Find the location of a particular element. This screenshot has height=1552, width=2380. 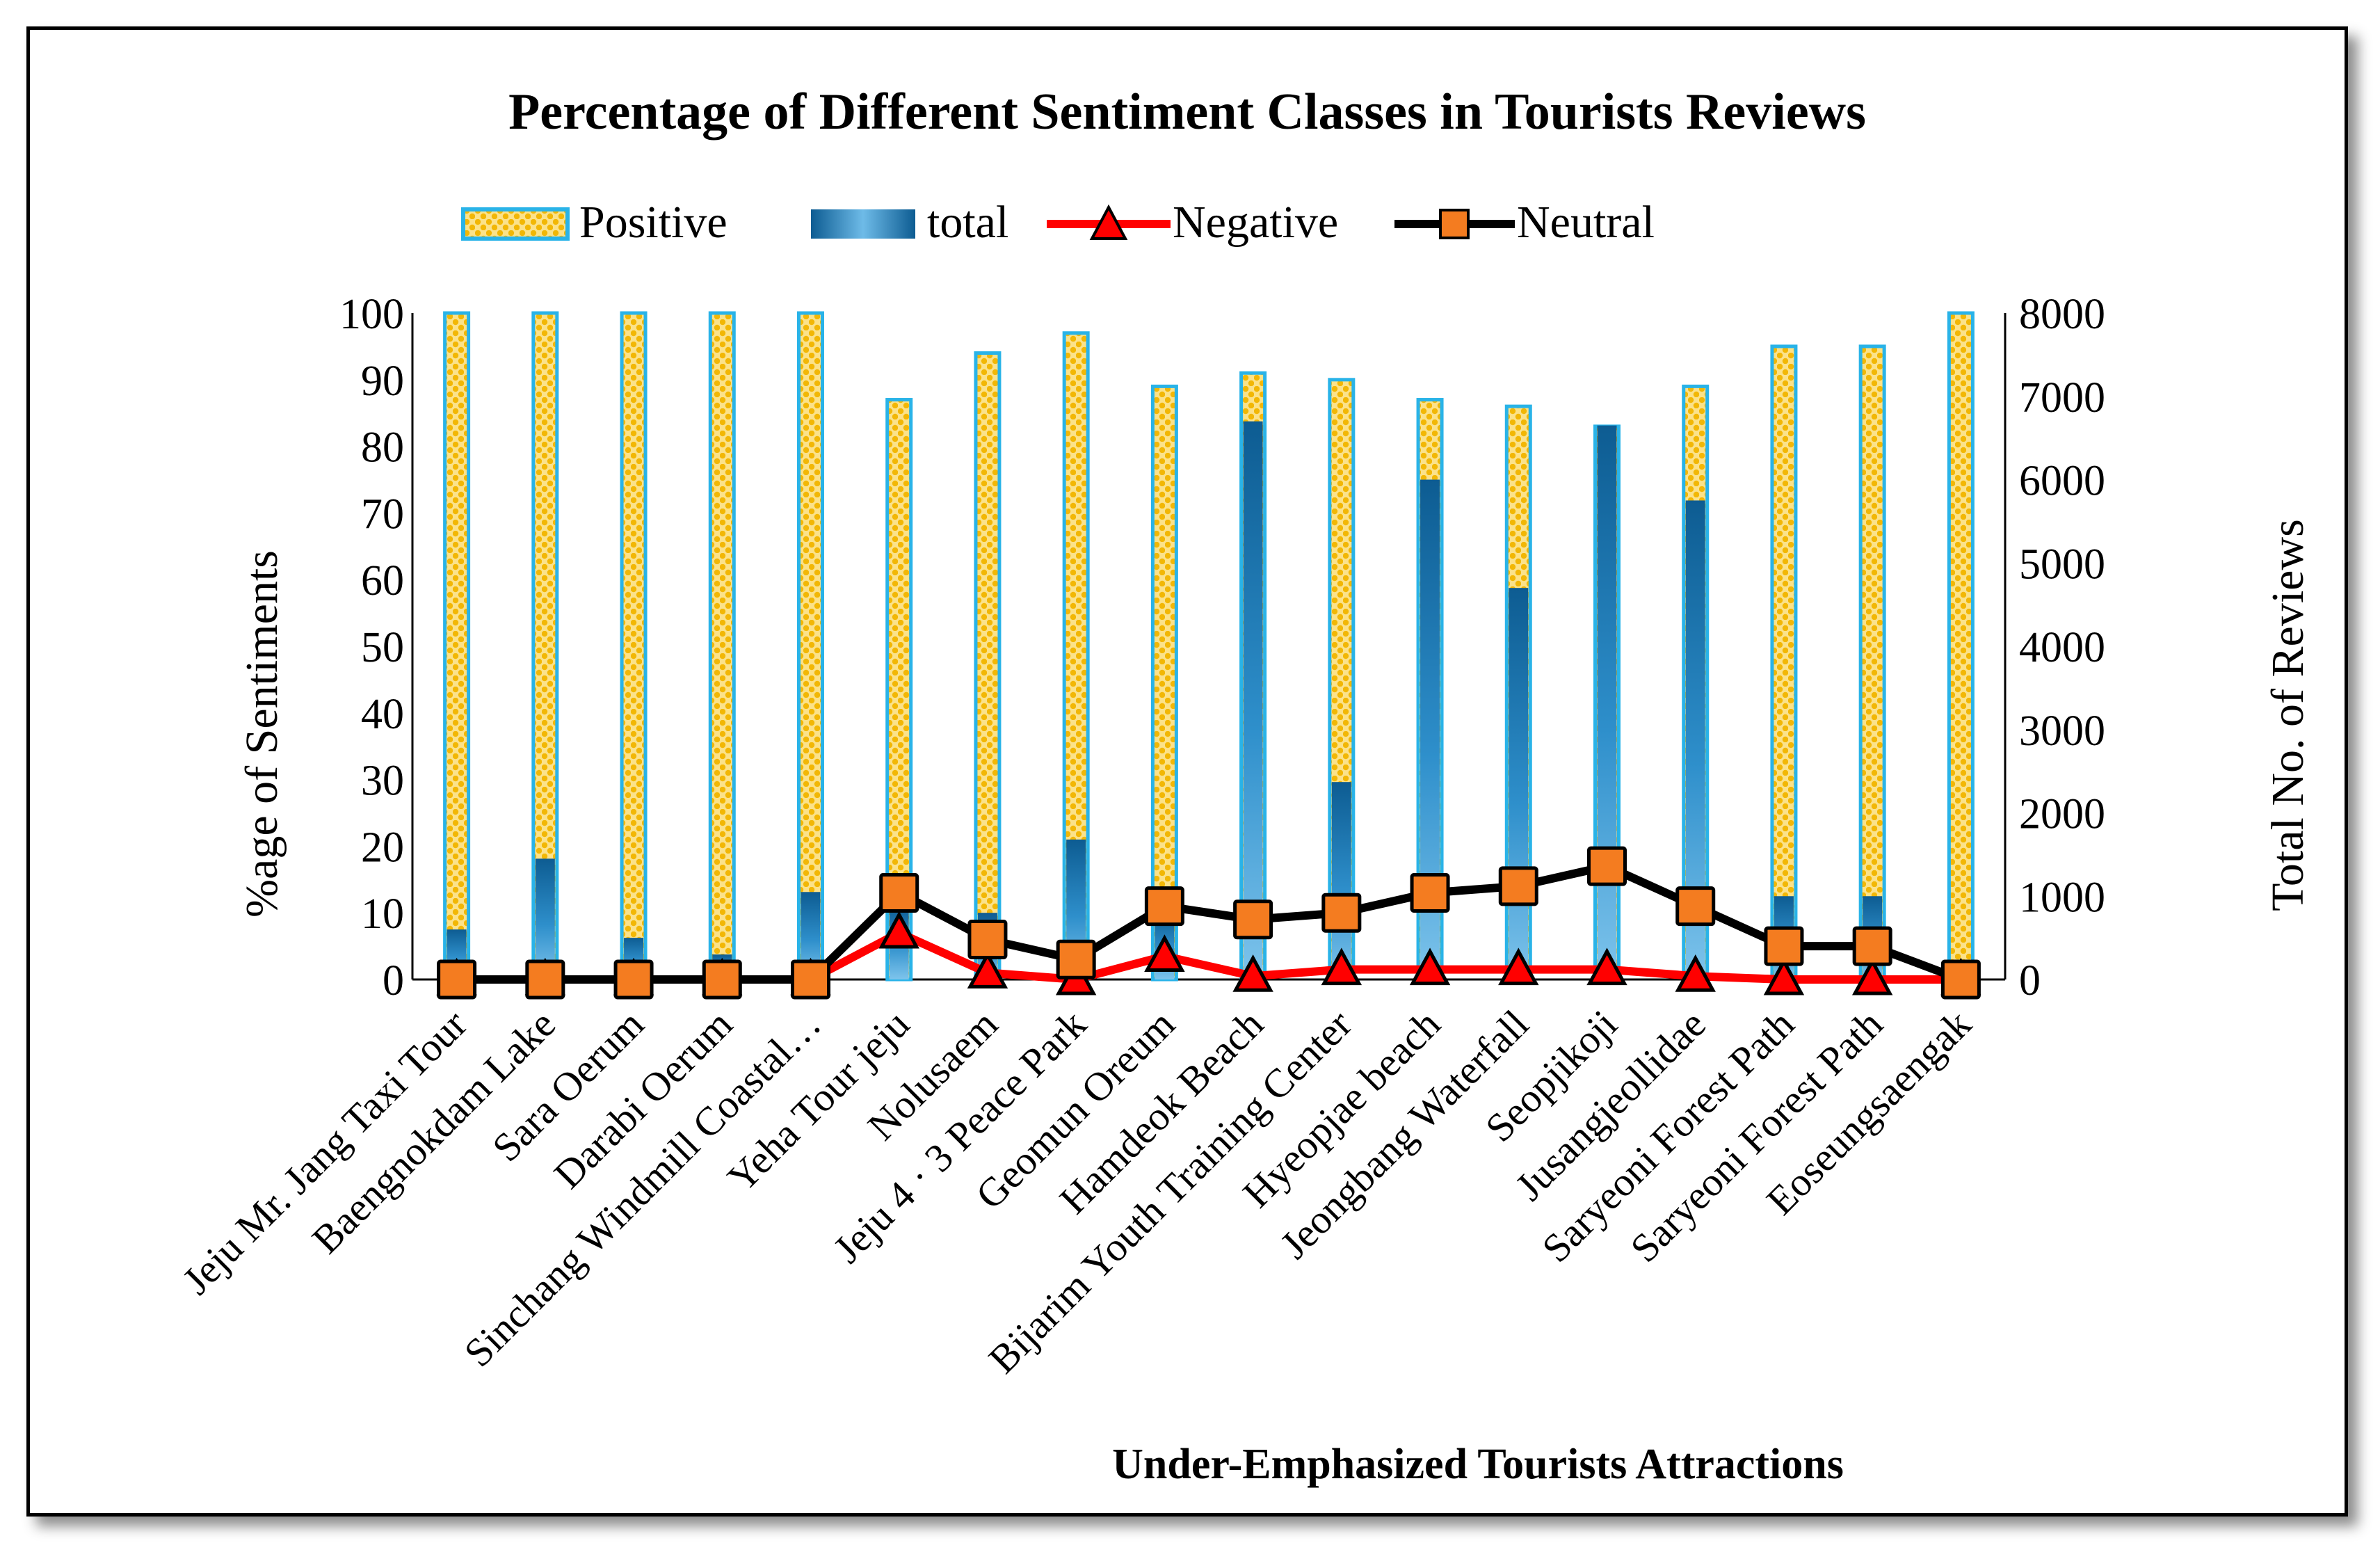

y-tick-label: 40 is located at coordinates (382, 714).